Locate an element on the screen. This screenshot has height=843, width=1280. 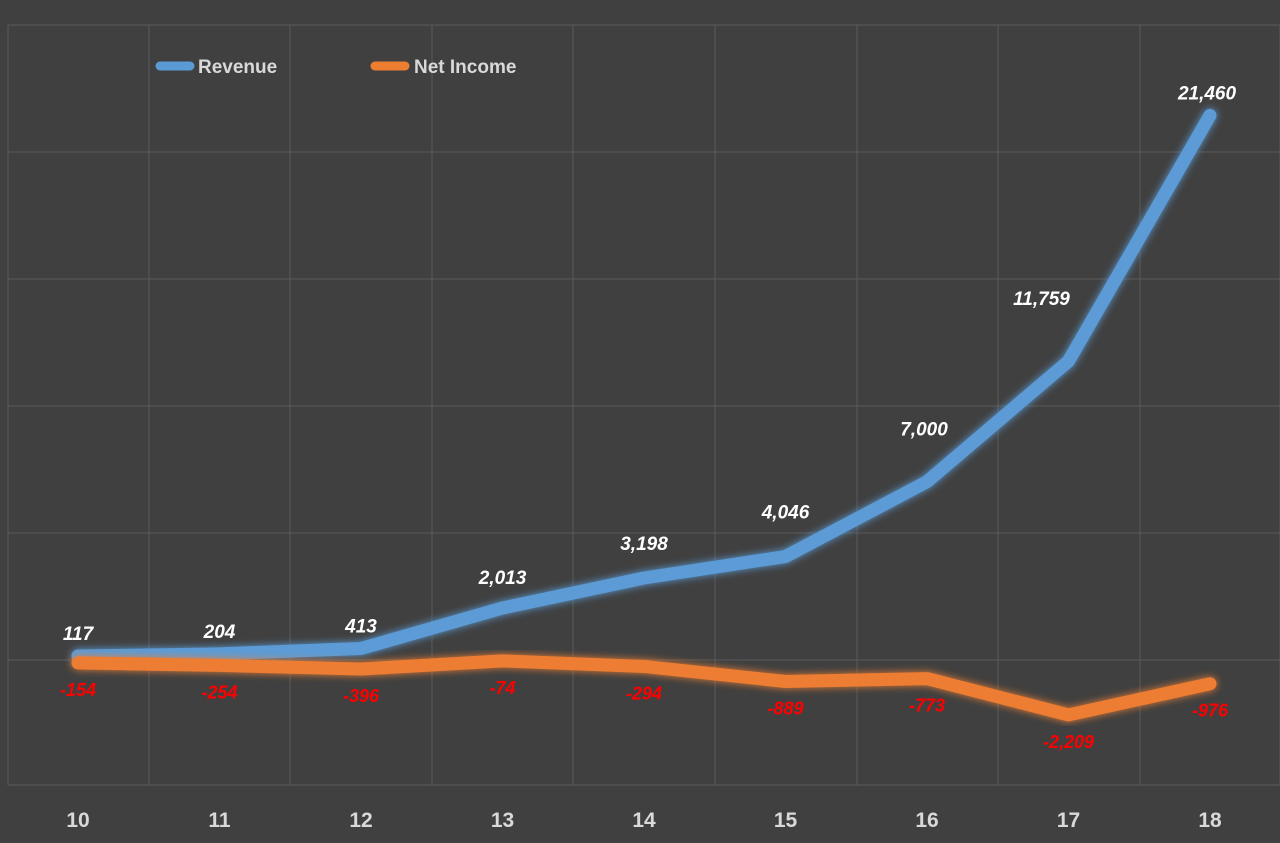
net-income-data-label: -254 is located at coordinates (219, 692).